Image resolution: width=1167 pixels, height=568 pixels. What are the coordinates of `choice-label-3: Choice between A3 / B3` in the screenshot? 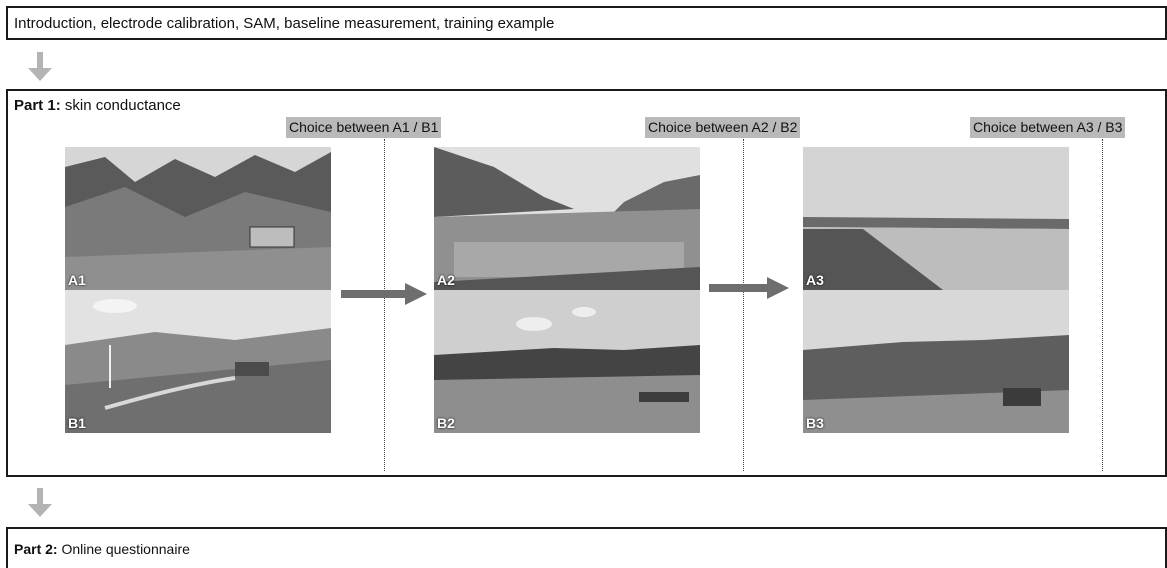 It's located at (1048, 127).